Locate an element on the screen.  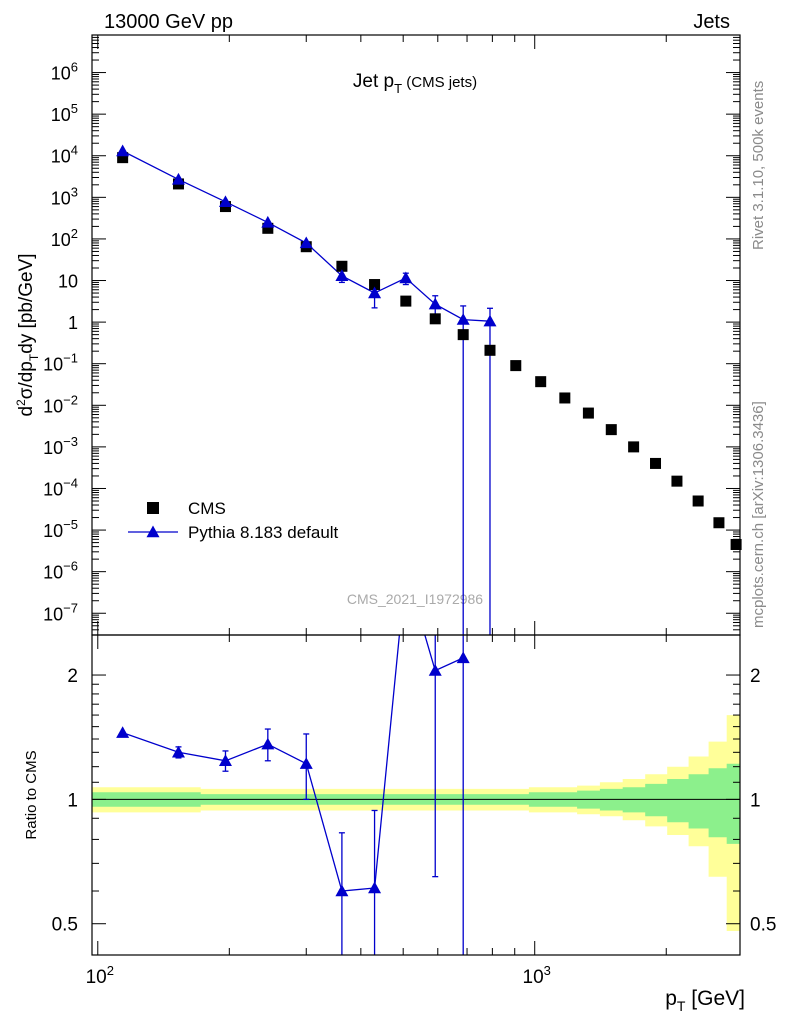
ratio-y-tick-label: 0.5 is located at coordinates (65, 925).